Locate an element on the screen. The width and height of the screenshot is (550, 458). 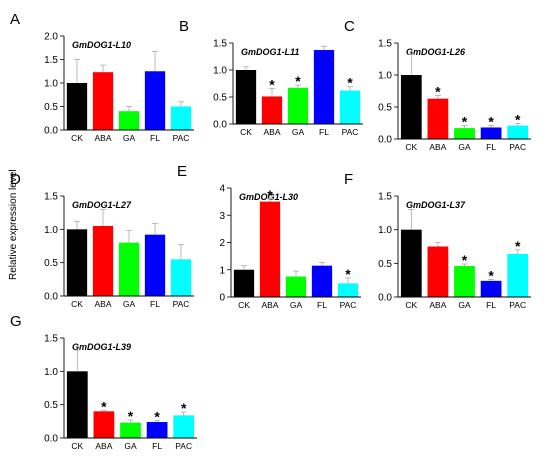
panel-letter: B is located at coordinates (184, 26).